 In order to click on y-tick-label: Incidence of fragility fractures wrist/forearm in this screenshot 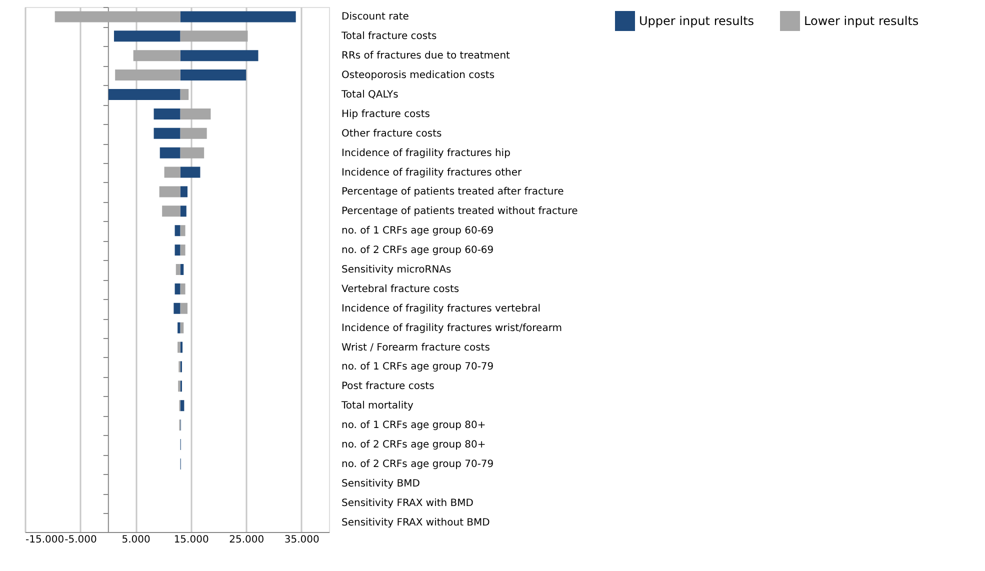, I will do `click(452, 328)`.